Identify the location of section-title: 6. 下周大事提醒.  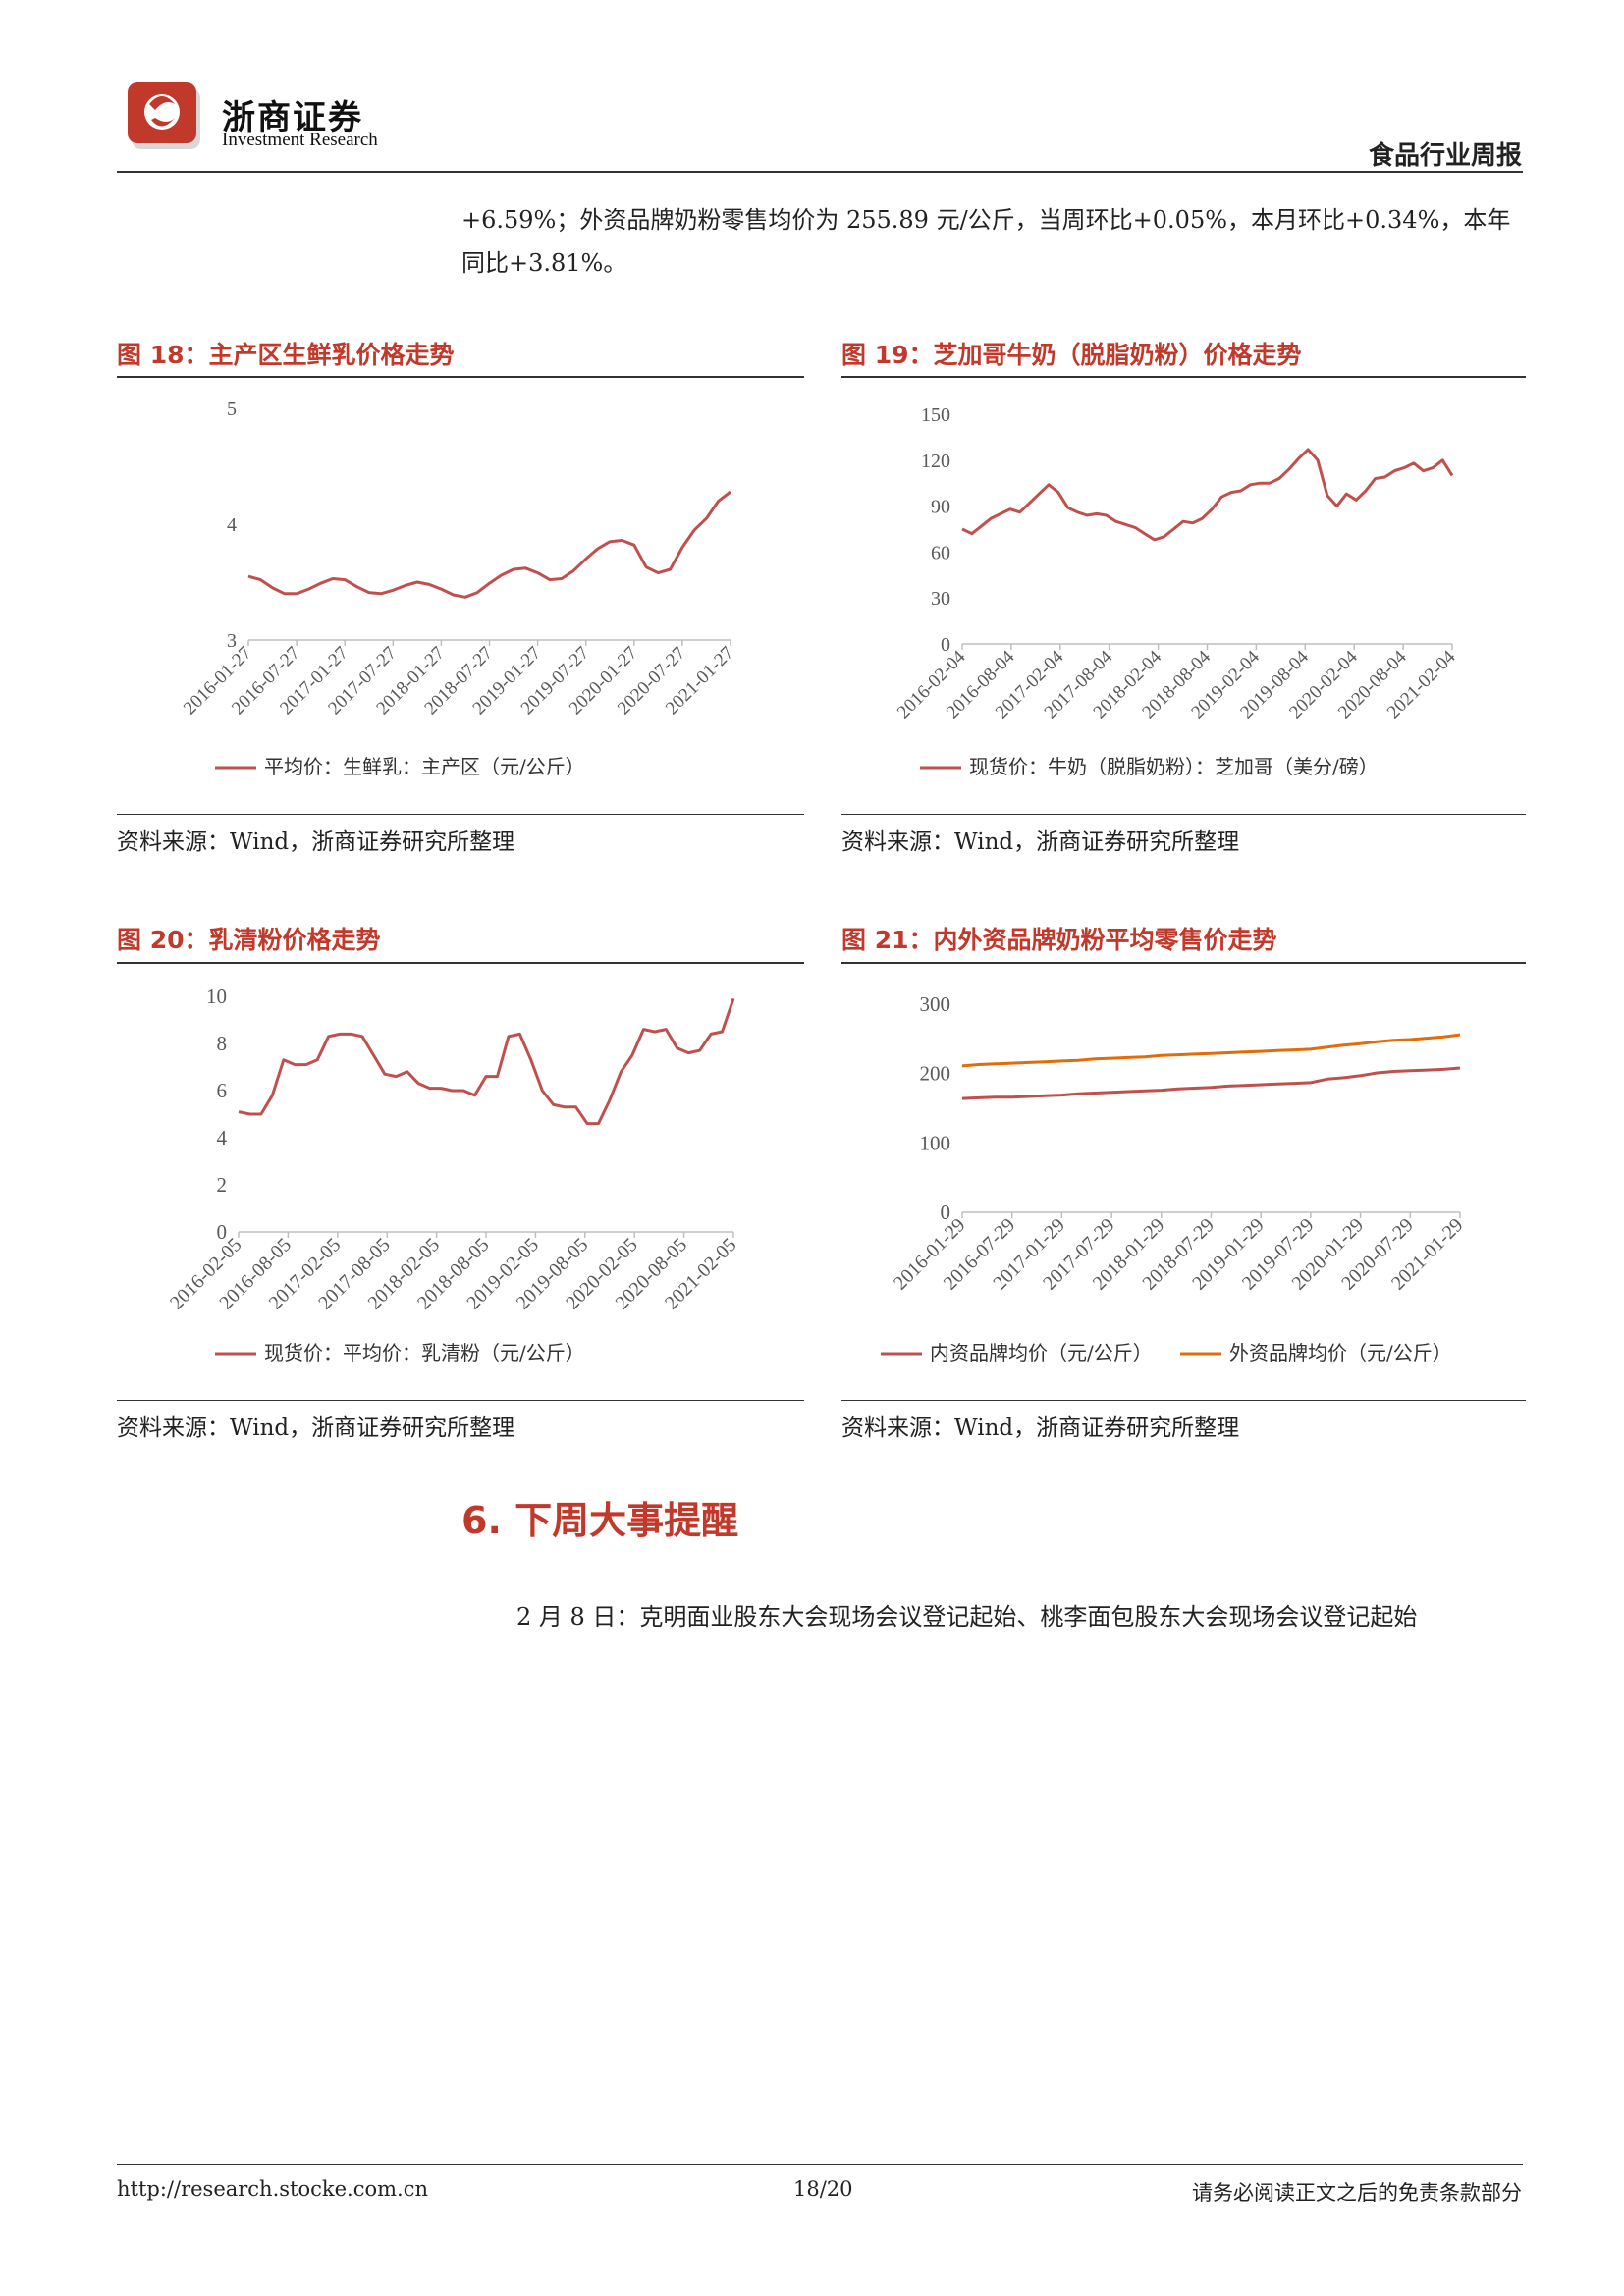
(600, 1520).